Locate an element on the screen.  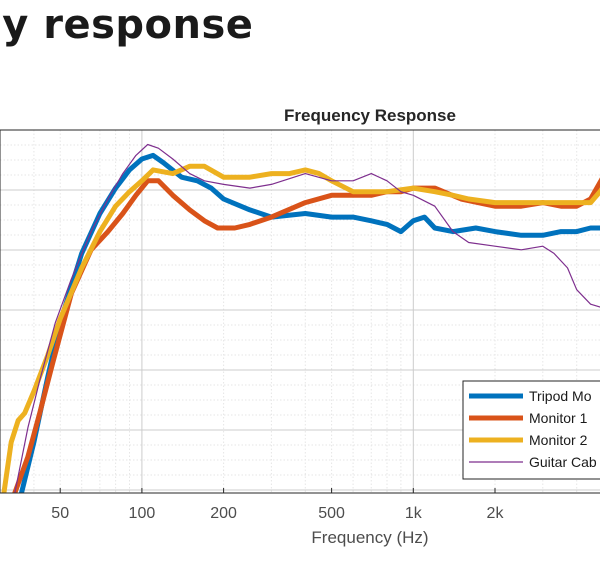
page-heading: cy response is located at coordinates (127, 25).